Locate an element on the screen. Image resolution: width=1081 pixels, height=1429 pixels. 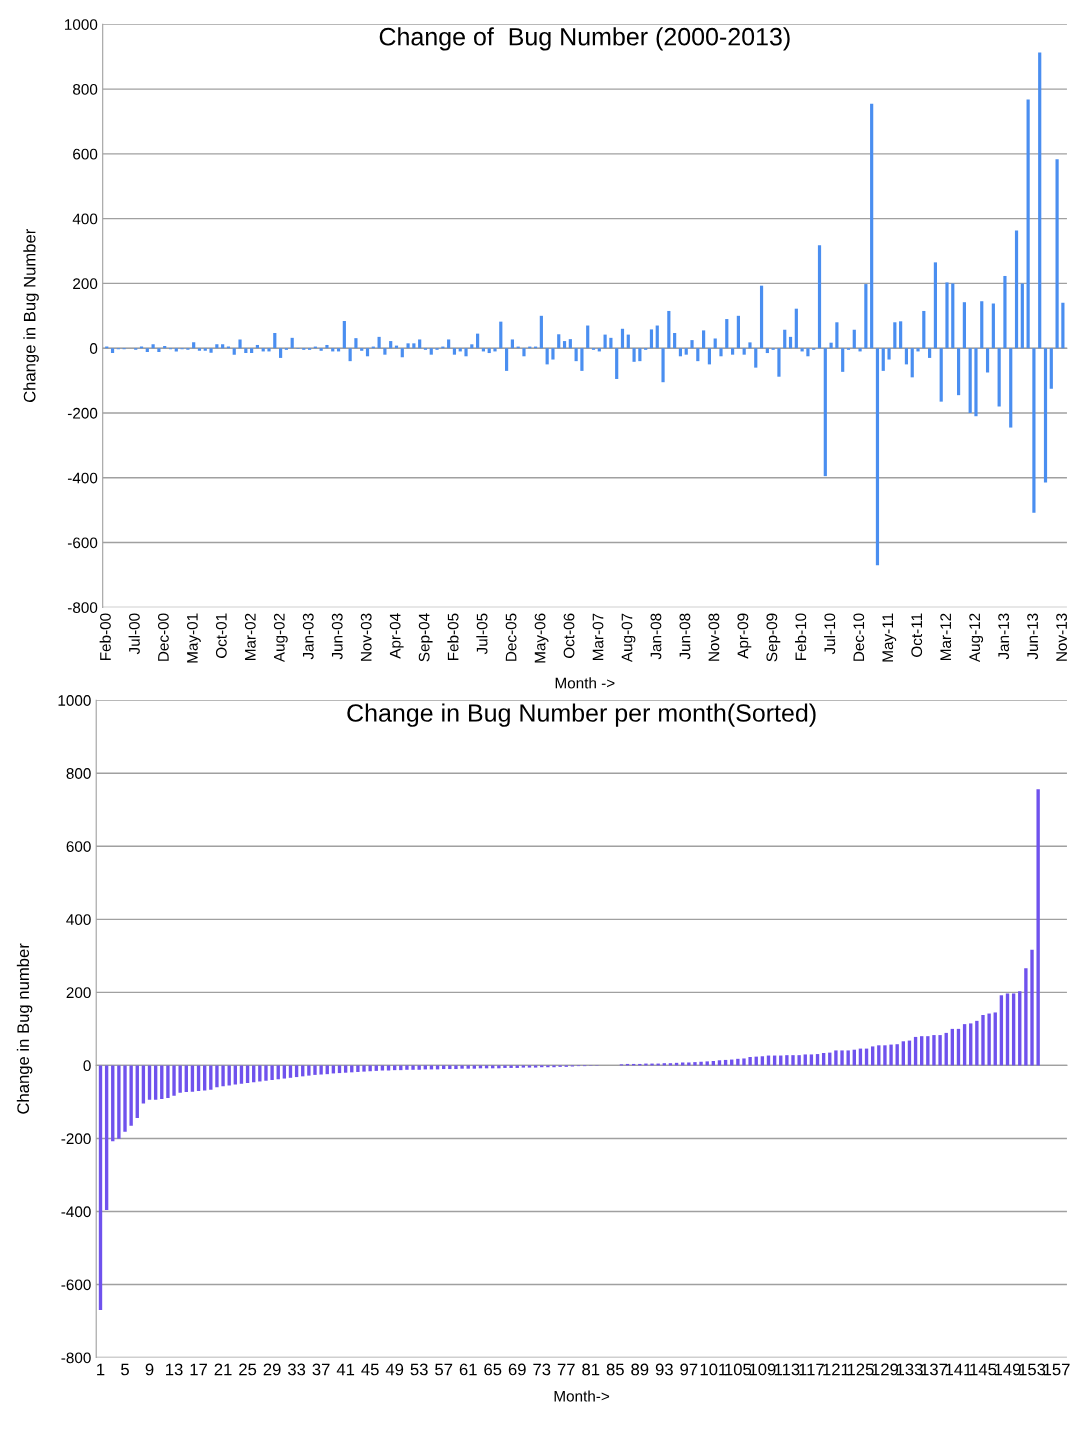
x-tick-label: 13 is located at coordinates (174, 1369).